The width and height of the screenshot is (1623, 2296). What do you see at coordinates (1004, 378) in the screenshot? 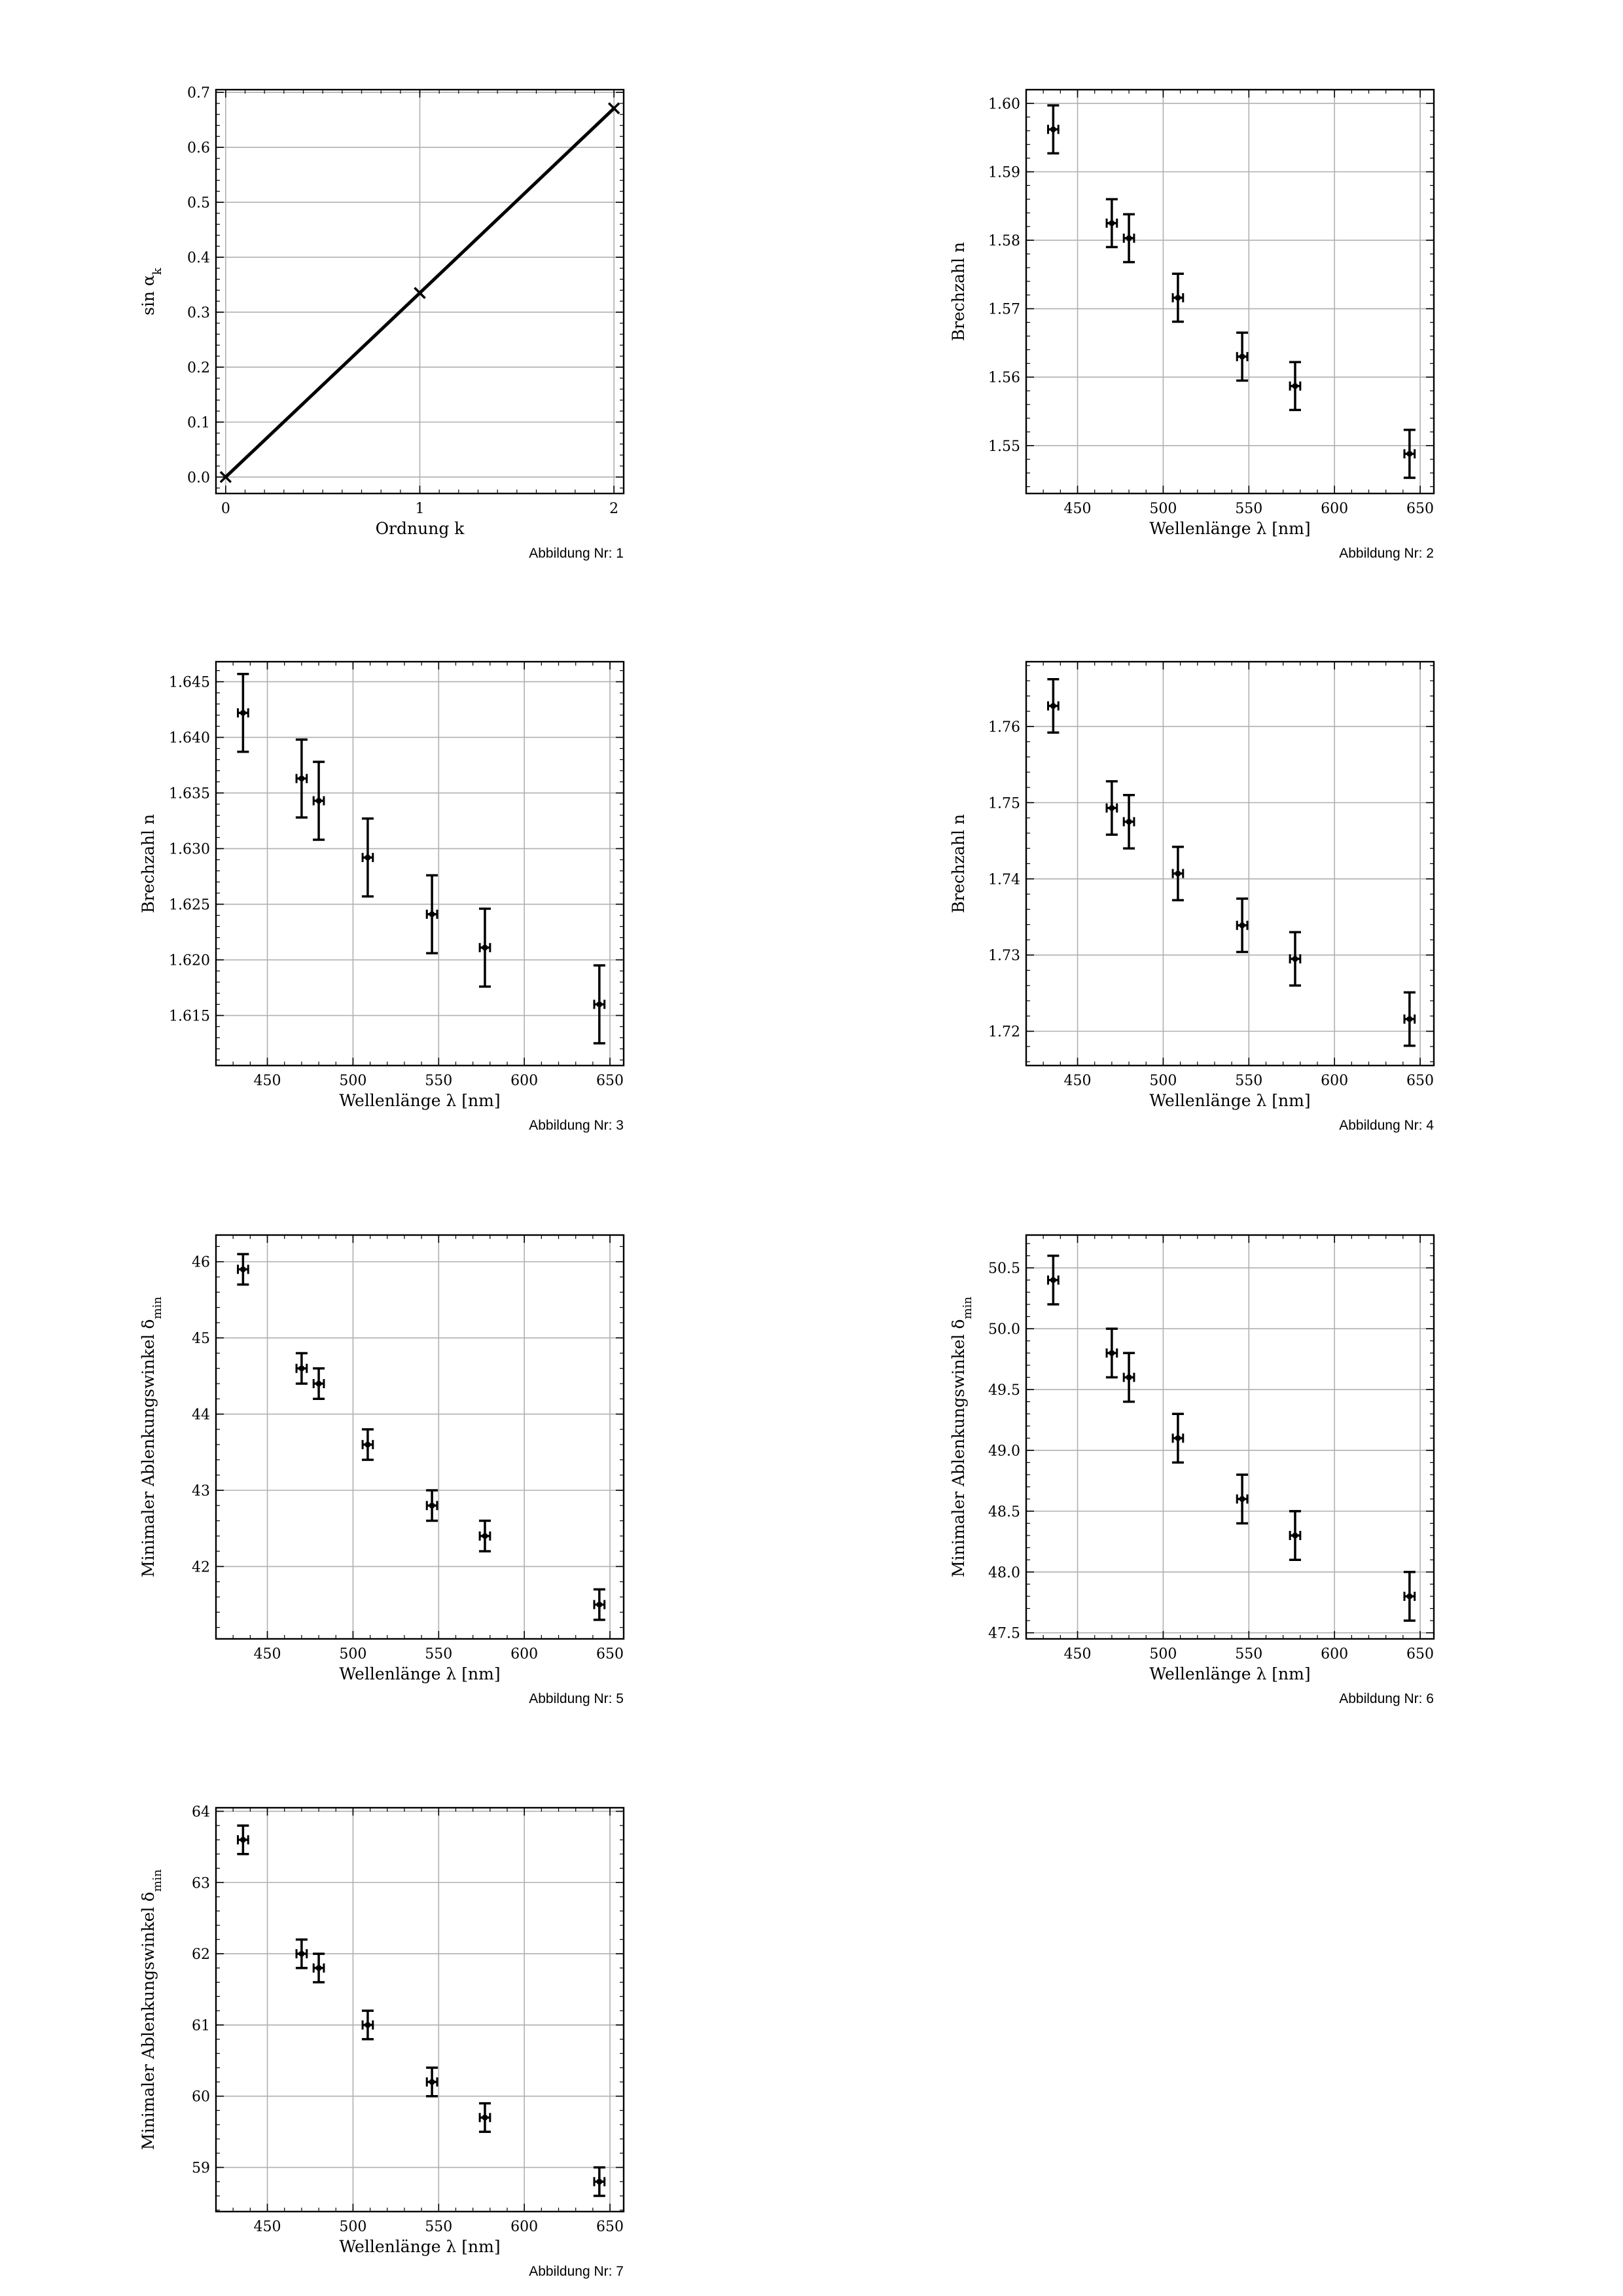
I see `y-tick-label: 1.56` at bounding box center [1004, 378].